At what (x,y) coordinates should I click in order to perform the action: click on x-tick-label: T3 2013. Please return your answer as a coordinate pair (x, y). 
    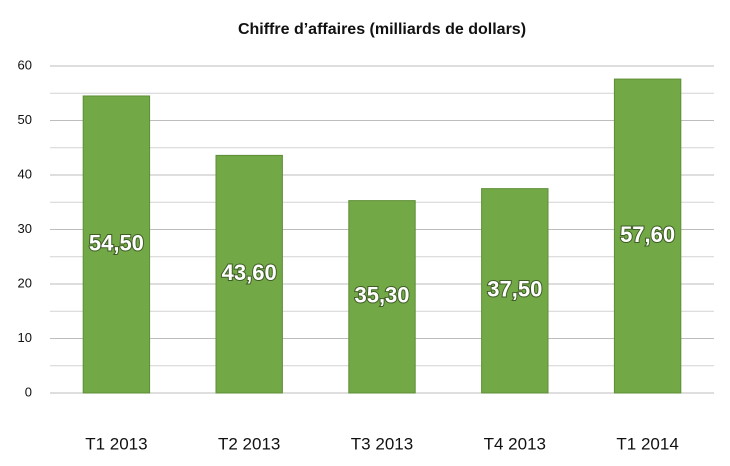
    Looking at the image, I should click on (382, 443).